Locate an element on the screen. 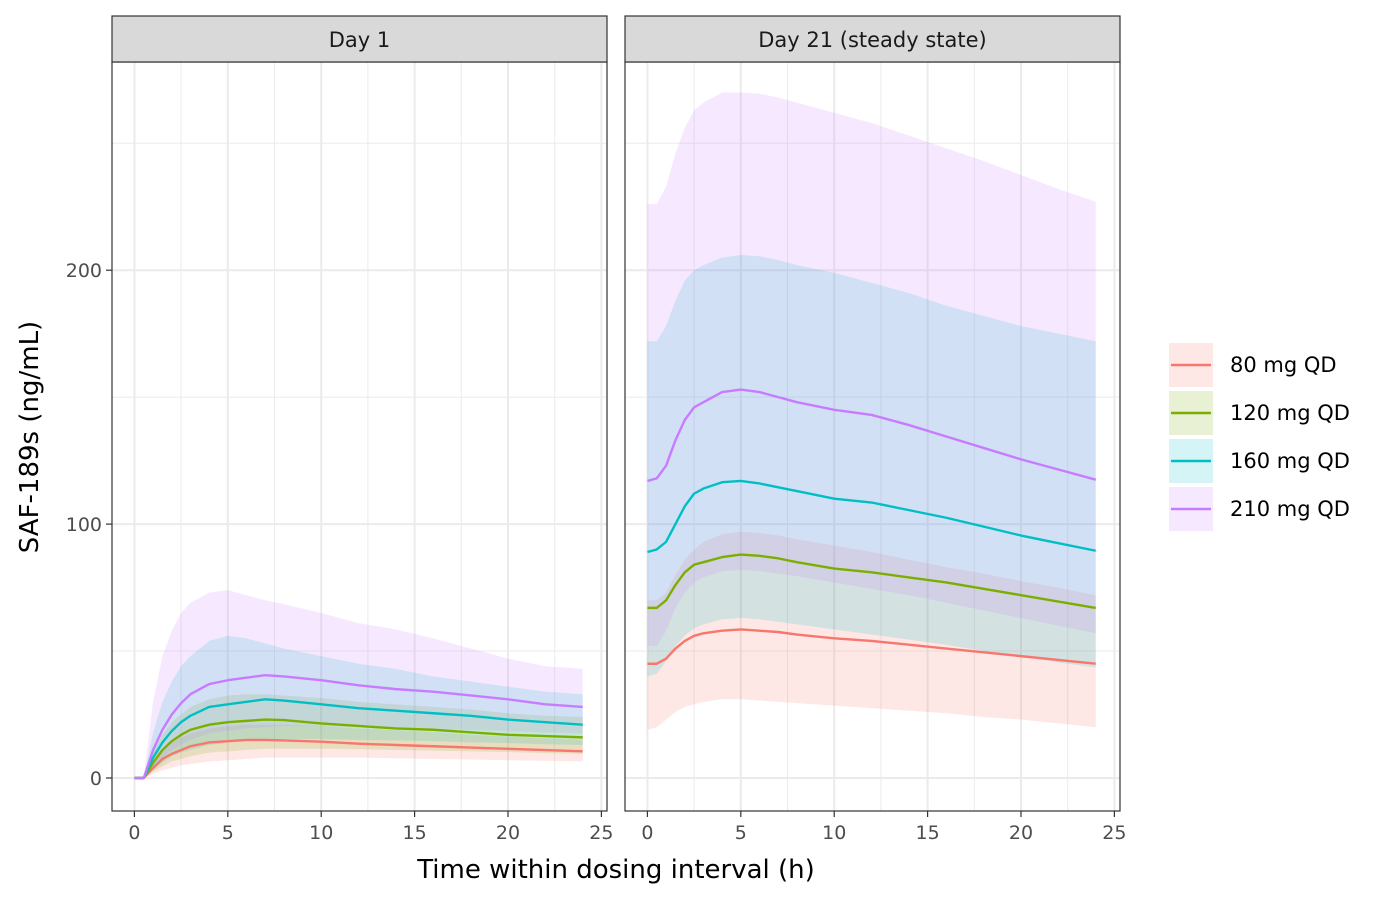 This screenshot has width=1400, height=900. legend-item-120-mg-qd: 120 mg QD is located at coordinates (1259, 413).